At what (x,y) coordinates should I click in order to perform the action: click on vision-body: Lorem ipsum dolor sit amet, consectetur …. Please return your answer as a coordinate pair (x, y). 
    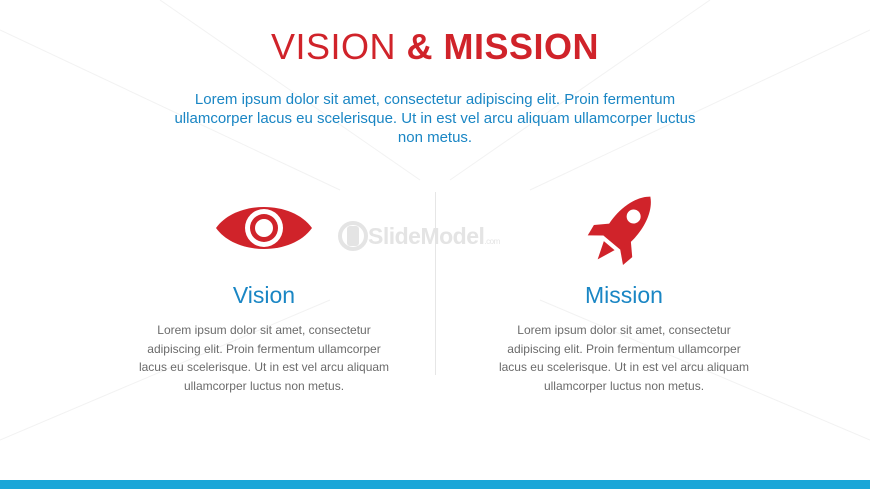
    Looking at the image, I should click on (264, 358).